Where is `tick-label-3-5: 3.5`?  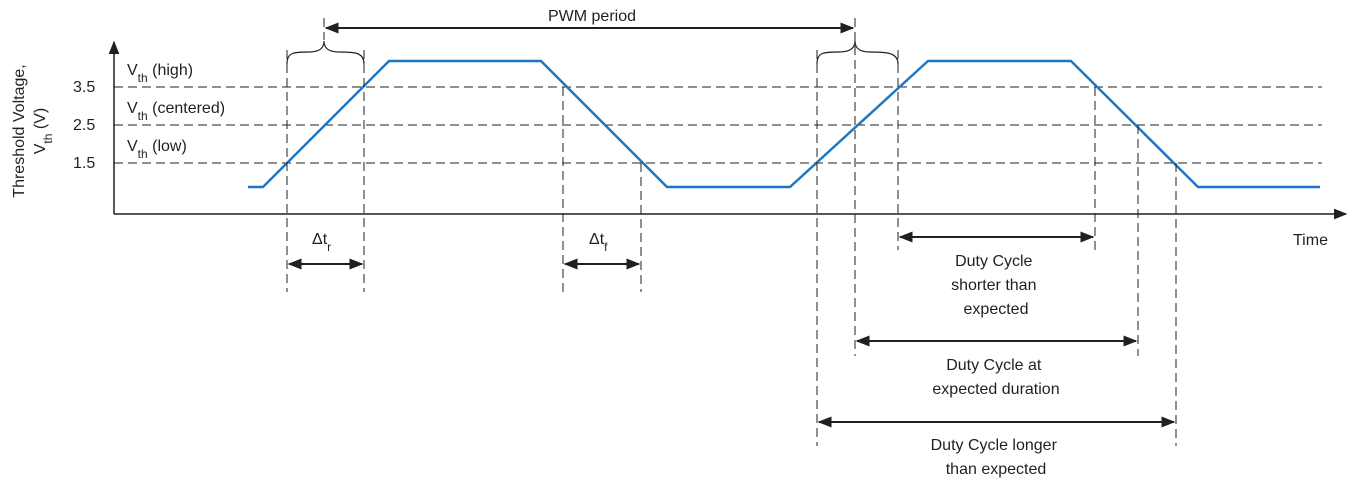 tick-label-3-5: 3.5 is located at coordinates (84, 87).